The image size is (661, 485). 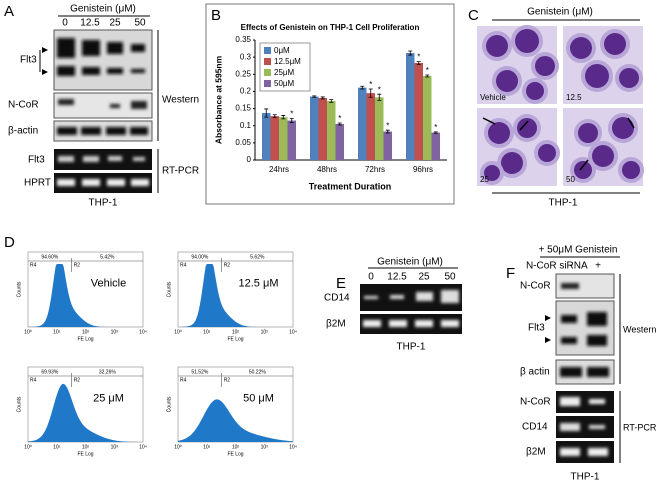 I want to click on gate-pct: 5.62%, so click(x=257, y=257).